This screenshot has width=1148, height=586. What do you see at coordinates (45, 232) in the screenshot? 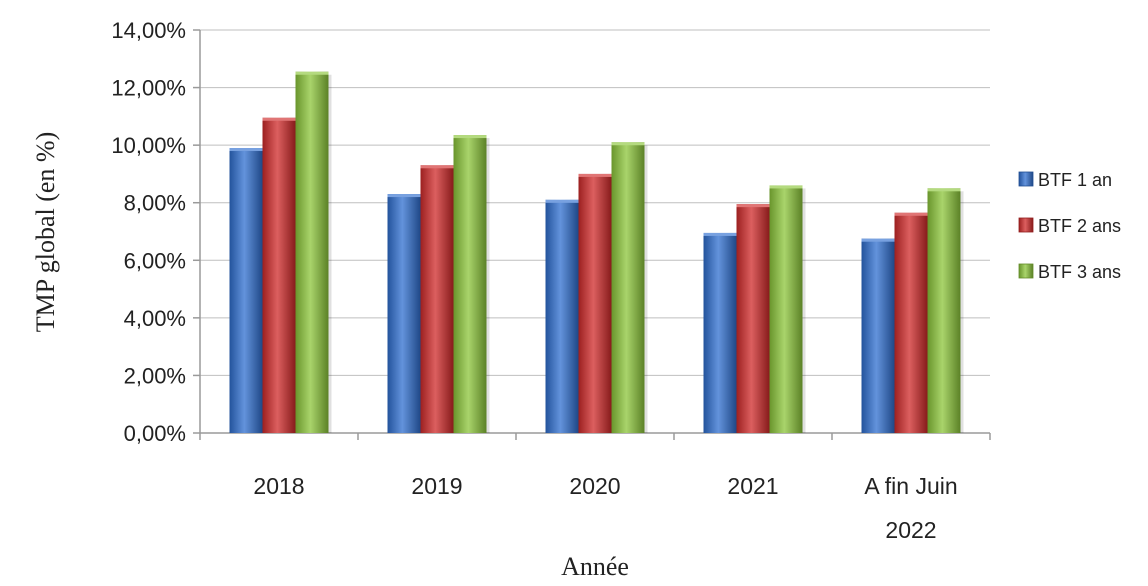
I see `y-axis-title: TMP global (en %)` at bounding box center [45, 232].